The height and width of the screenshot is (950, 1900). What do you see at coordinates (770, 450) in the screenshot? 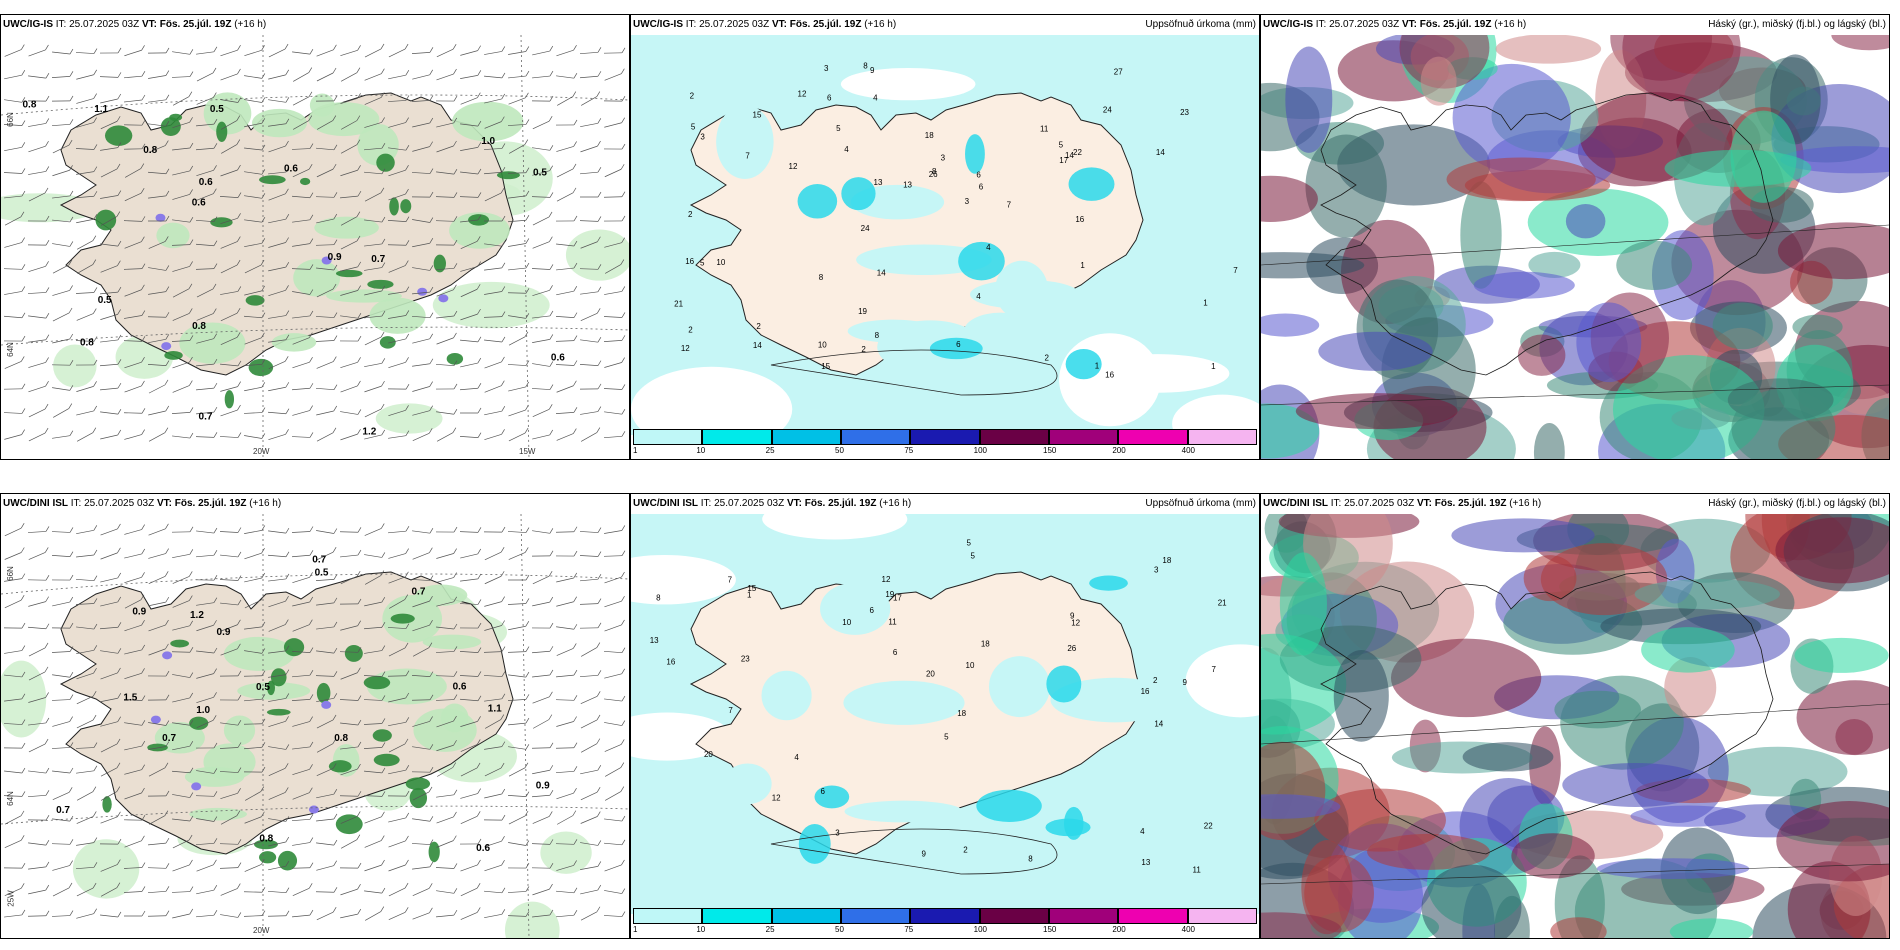
I see `colorbar-label: 25` at bounding box center [770, 450].